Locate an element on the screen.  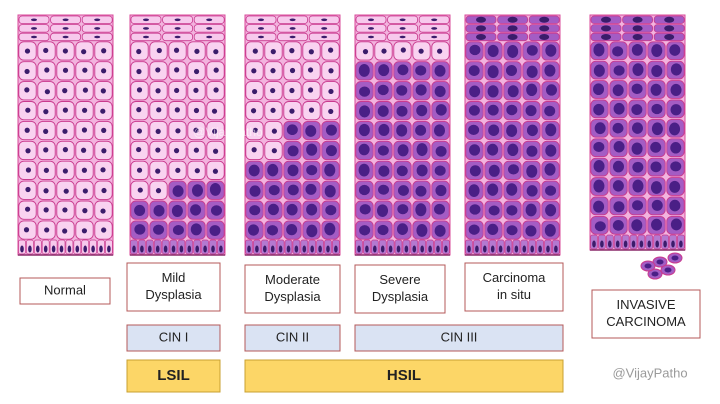
stage-label: CARCINOMA is located at coordinates (646, 321).